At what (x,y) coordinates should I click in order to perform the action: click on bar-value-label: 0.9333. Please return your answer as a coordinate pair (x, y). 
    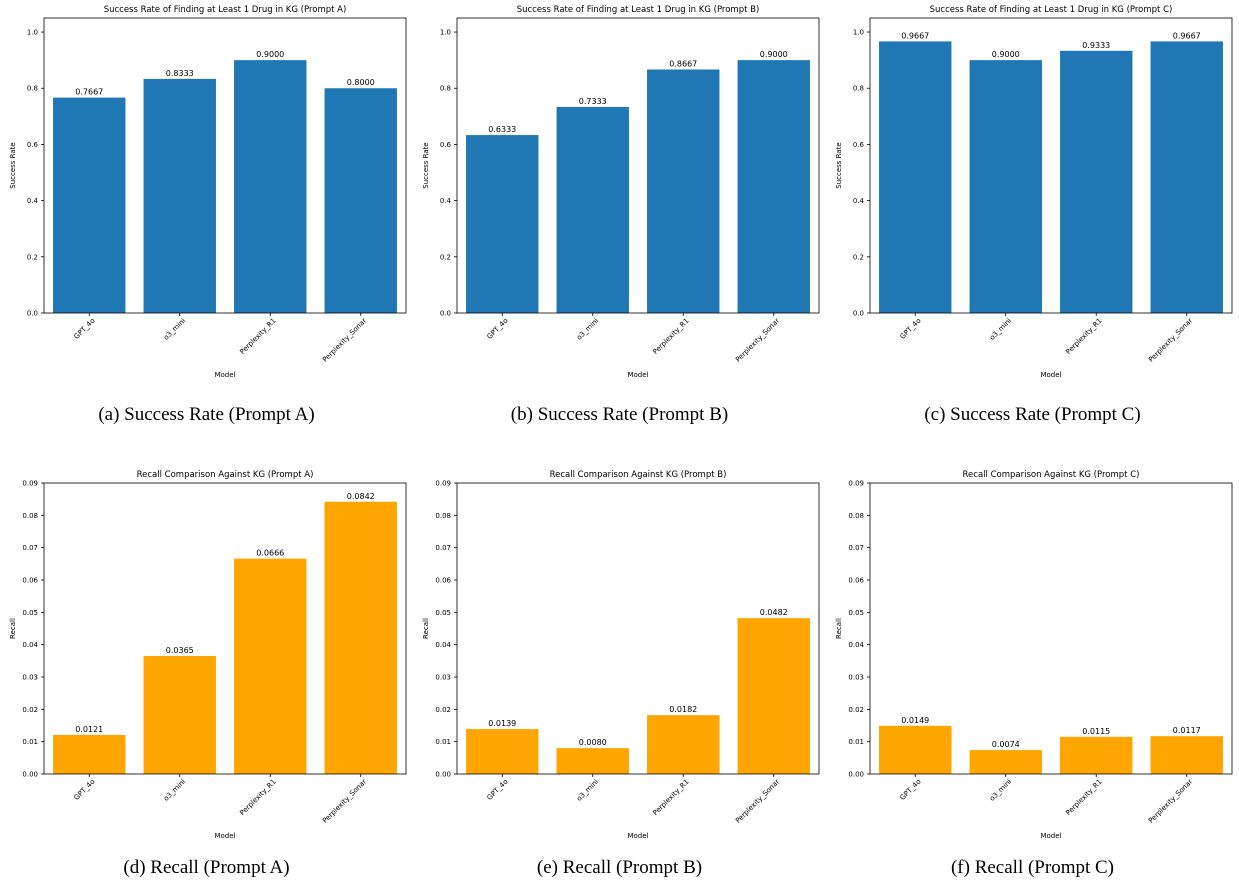
    Looking at the image, I should click on (1096, 45).